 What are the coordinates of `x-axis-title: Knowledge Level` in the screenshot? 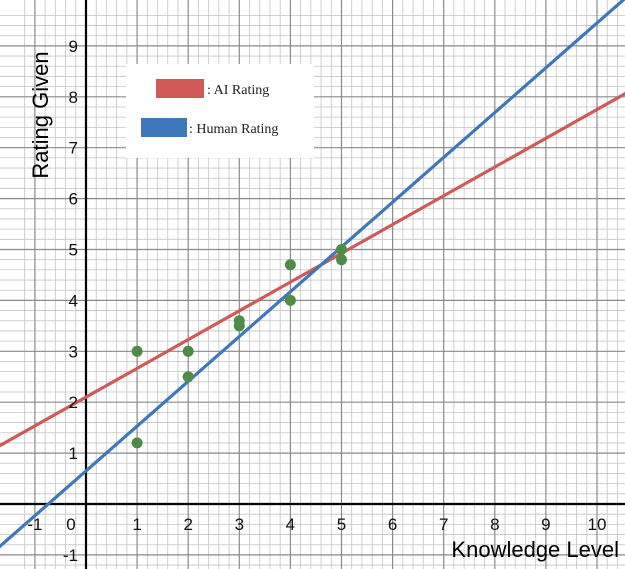 It's located at (535, 549).